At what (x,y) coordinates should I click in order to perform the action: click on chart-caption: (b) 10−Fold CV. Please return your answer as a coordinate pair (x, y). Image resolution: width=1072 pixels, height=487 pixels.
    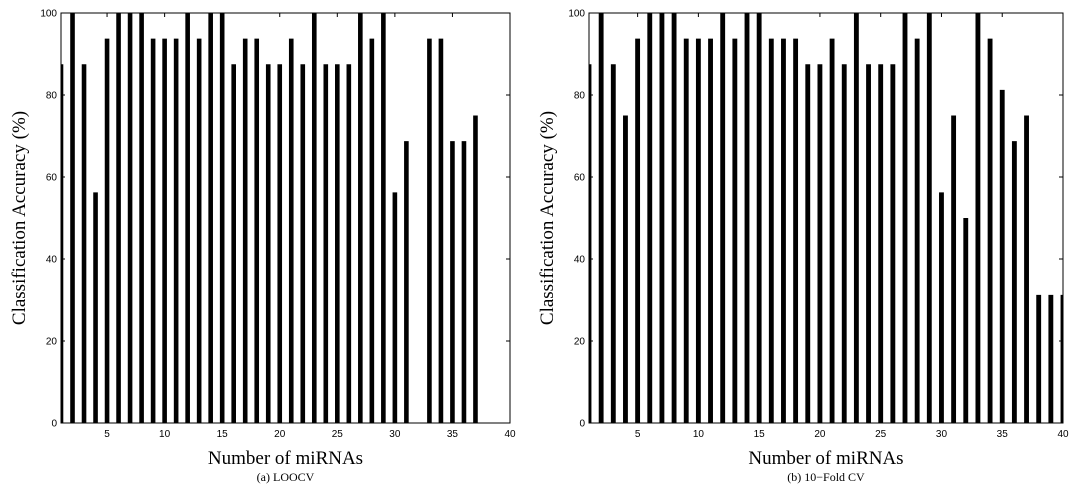
    Looking at the image, I should click on (826, 477).